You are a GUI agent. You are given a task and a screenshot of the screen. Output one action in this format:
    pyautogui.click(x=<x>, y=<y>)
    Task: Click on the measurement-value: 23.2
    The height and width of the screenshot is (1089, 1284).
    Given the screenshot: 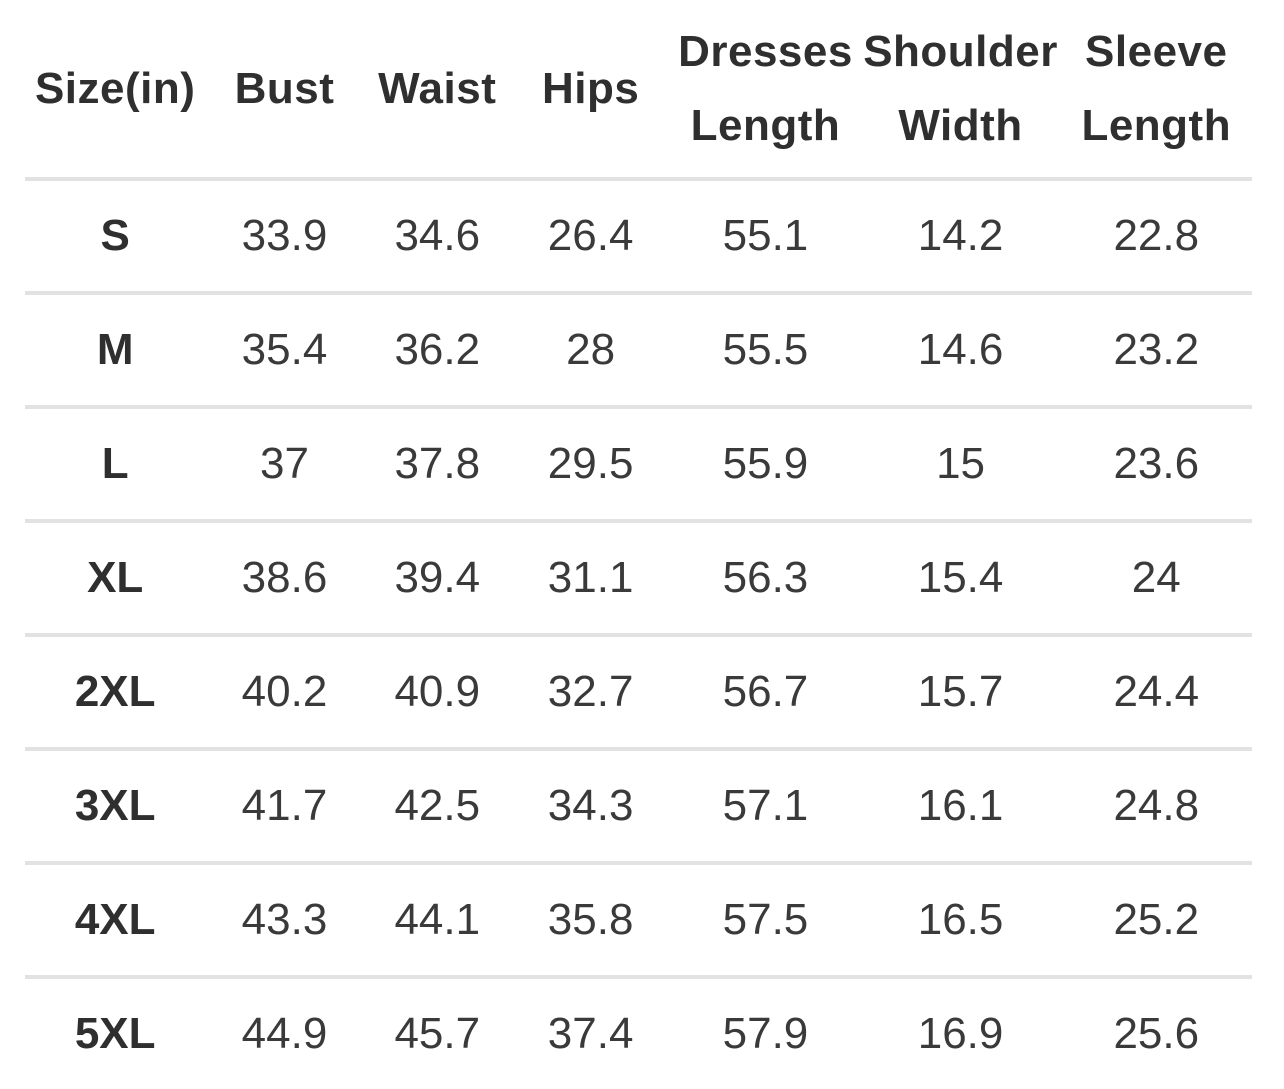 What is the action you would take?
    pyautogui.click(x=1156, y=349)
    